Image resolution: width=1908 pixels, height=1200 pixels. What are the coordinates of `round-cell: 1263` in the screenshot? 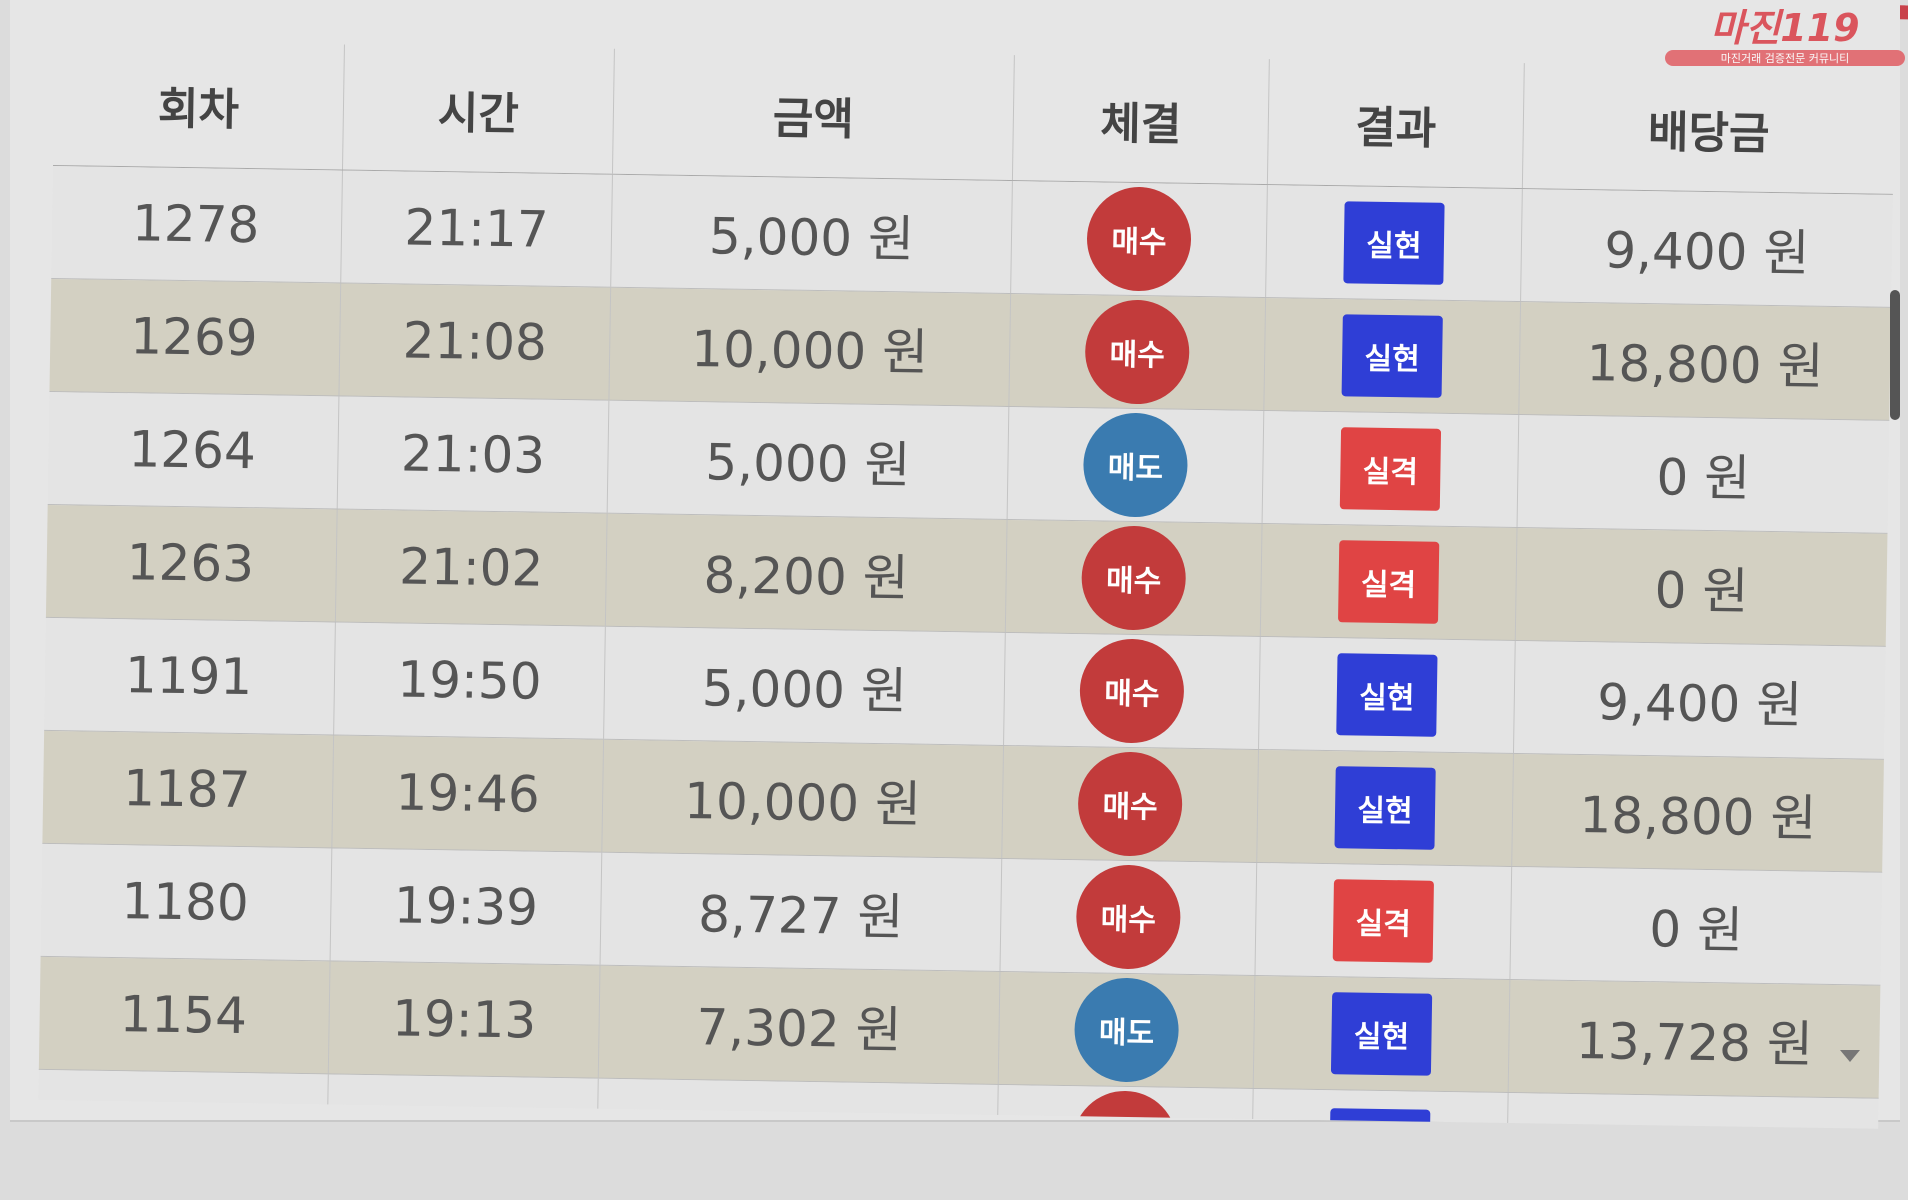 It's located at (191, 563).